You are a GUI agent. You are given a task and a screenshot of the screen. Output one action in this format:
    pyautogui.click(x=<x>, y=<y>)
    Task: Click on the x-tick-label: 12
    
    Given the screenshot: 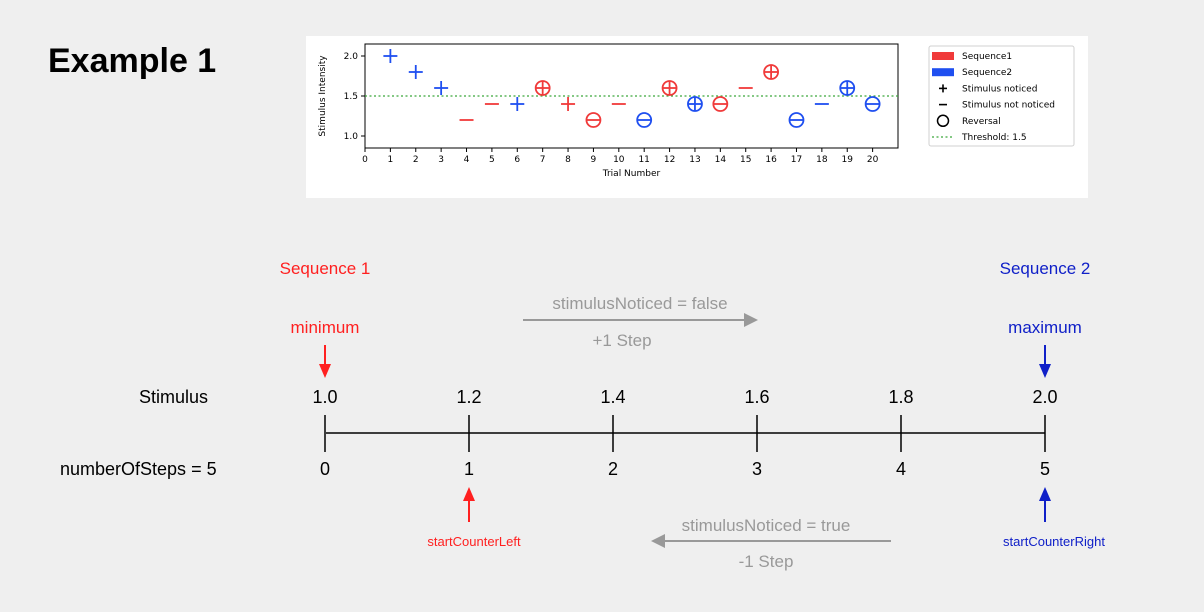 What is the action you would take?
    pyautogui.click(x=669, y=160)
    